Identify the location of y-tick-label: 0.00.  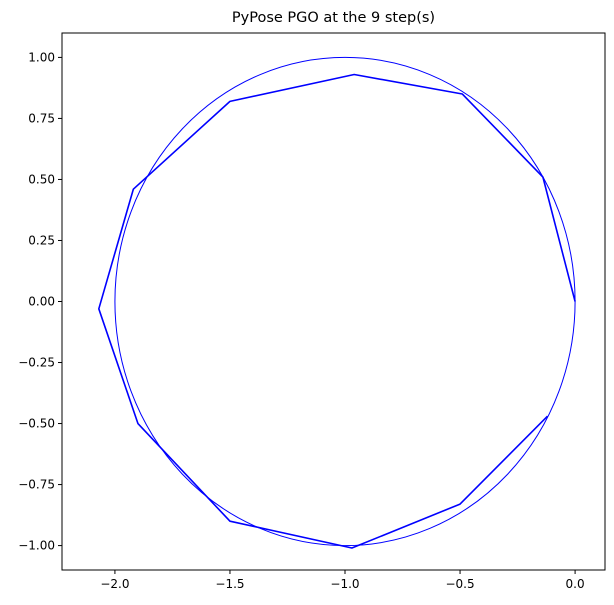
(41, 302).